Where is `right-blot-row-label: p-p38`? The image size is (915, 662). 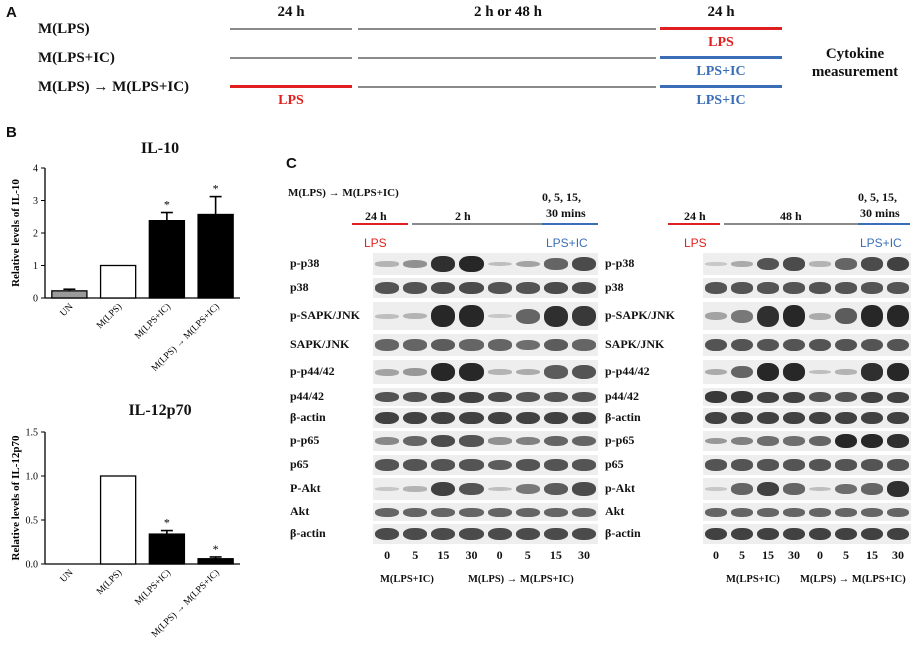
right-blot-row-label: p-p38 is located at coordinates (620, 263).